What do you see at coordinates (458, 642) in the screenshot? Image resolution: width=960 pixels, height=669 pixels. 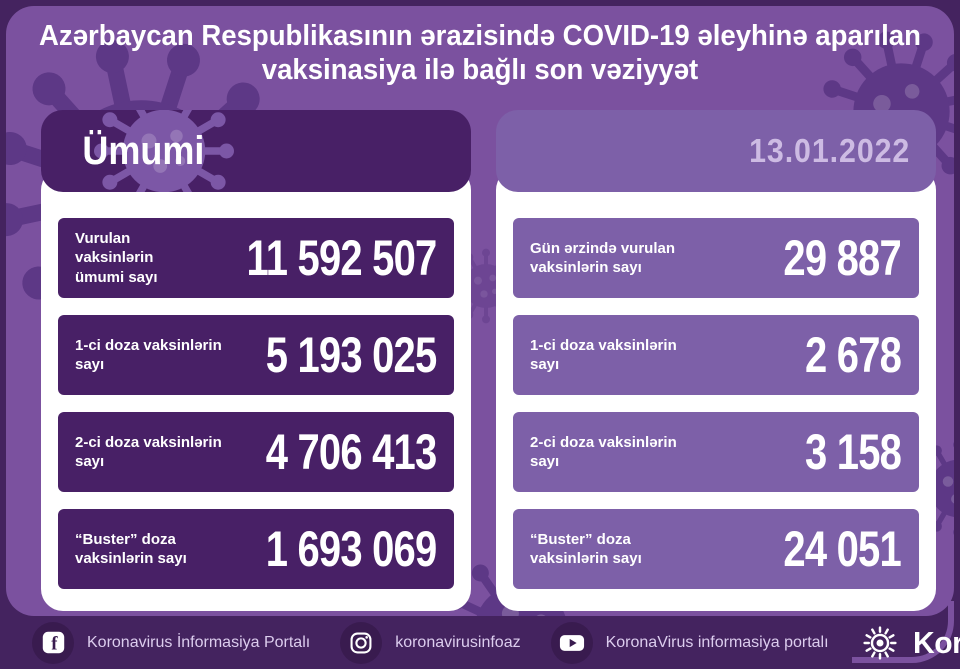 I see `instagram-label: koronavirusinfoaz` at bounding box center [458, 642].